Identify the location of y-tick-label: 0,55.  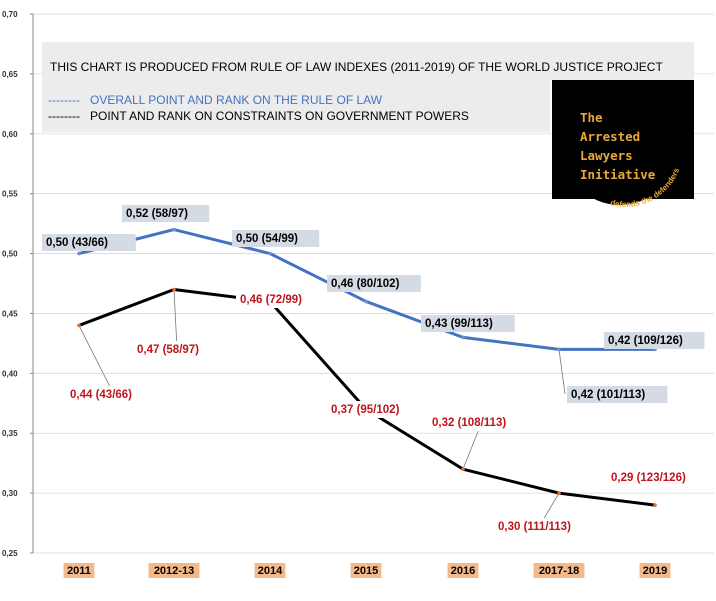
(10, 194).